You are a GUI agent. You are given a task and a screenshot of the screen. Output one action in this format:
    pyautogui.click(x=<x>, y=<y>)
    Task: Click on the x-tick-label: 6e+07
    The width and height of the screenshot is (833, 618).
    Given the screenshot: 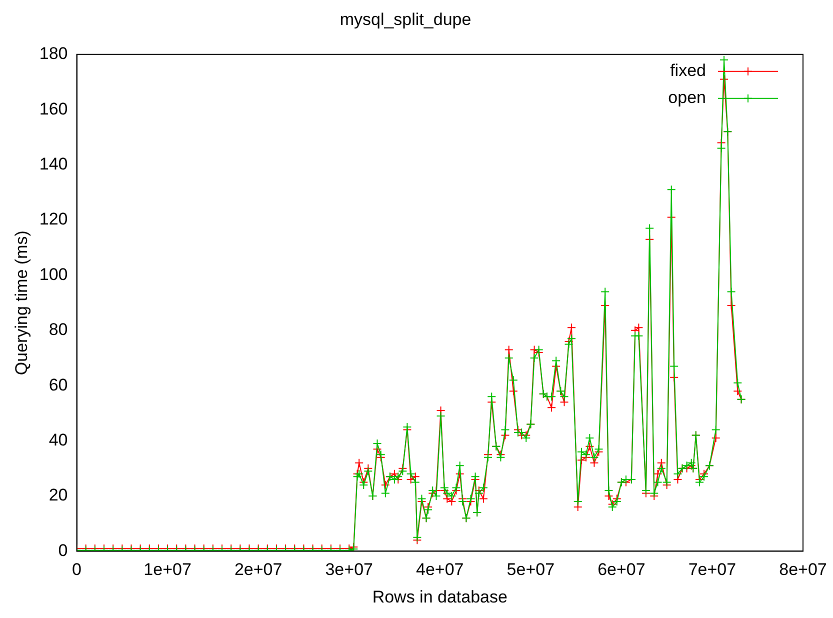 What is the action you would take?
    pyautogui.click(x=622, y=570)
    